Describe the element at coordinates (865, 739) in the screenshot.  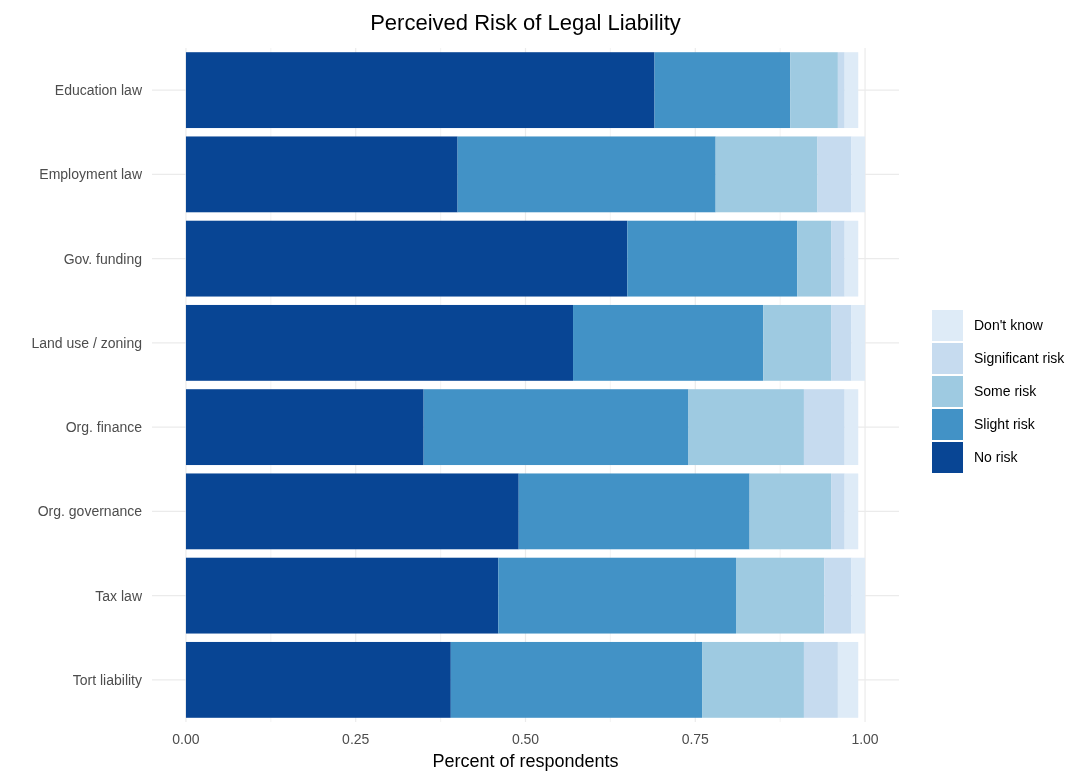
I see `x-tick-label: 1.00` at that location.